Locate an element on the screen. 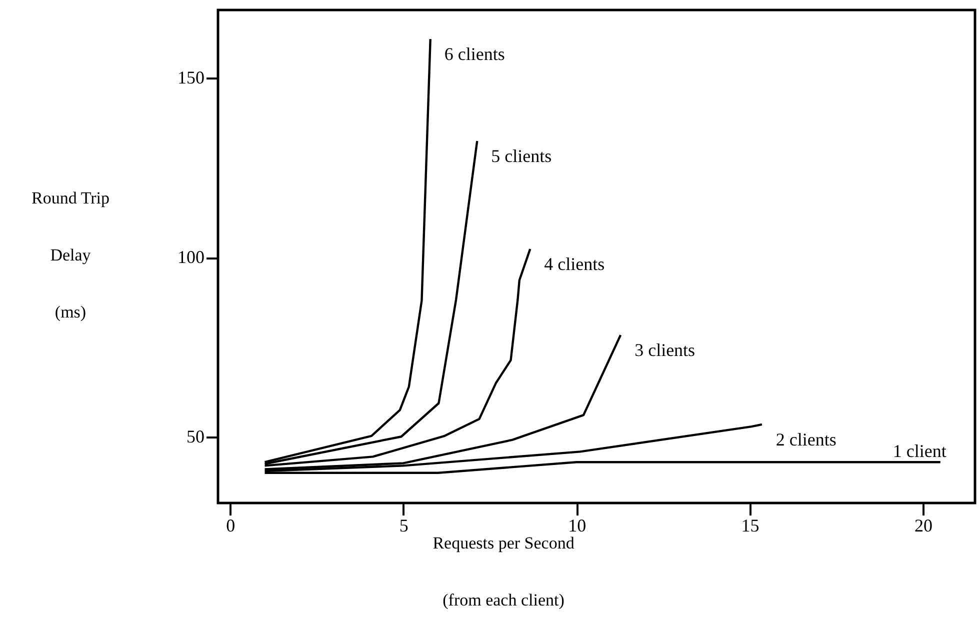  series-label: 4 clients is located at coordinates (574, 264).